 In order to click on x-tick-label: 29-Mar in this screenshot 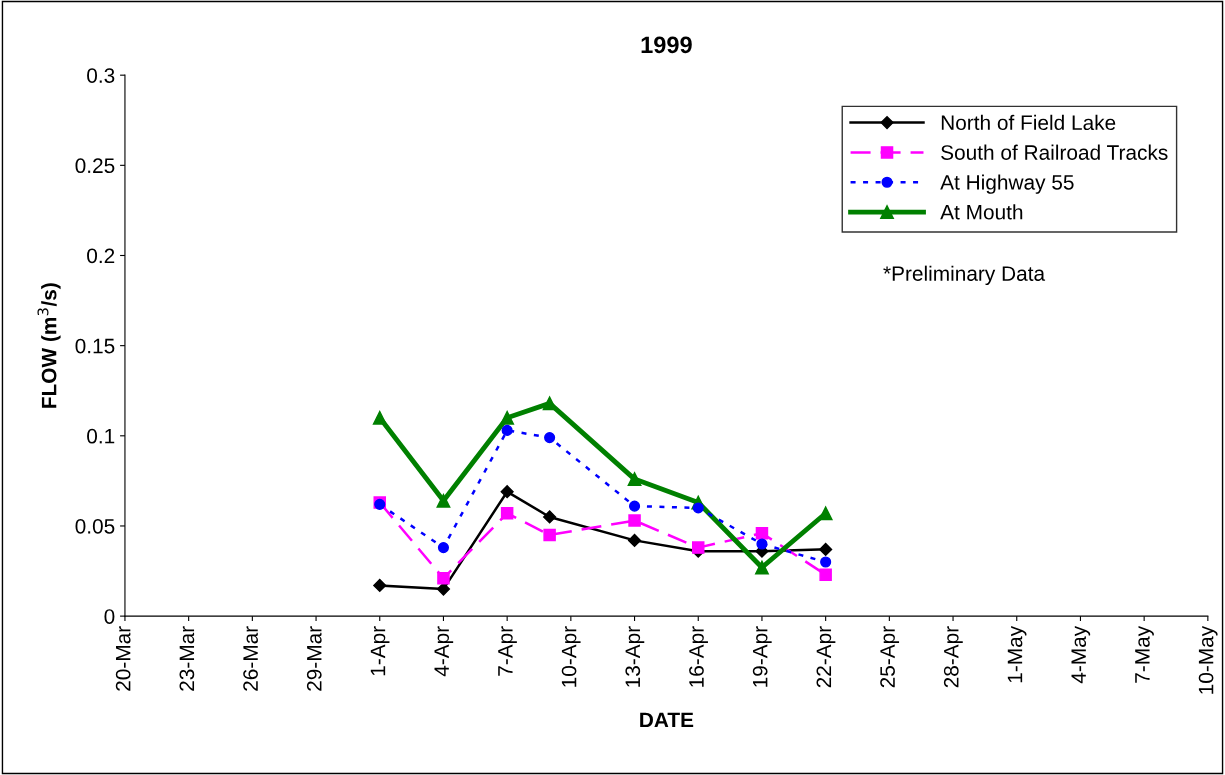, I will do `click(314, 658)`.